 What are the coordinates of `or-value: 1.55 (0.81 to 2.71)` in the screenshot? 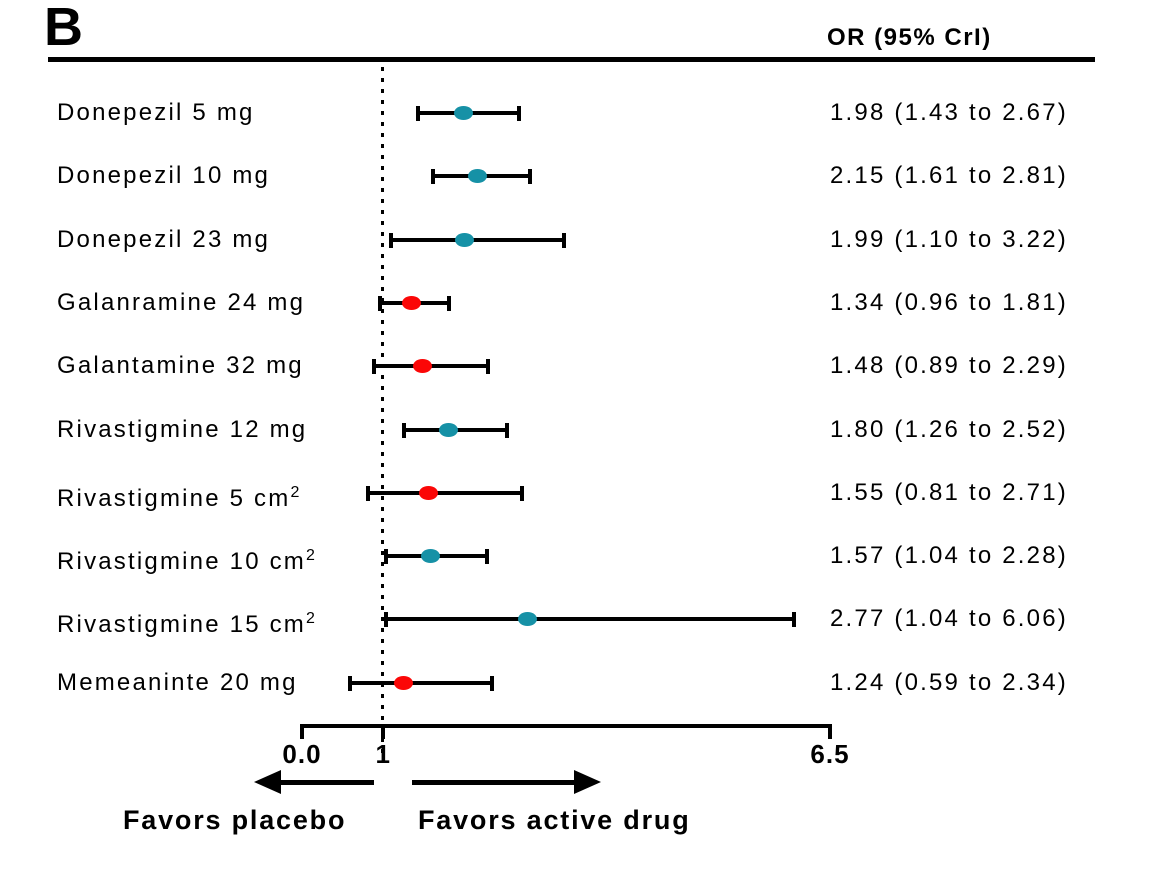 It's located at (949, 492).